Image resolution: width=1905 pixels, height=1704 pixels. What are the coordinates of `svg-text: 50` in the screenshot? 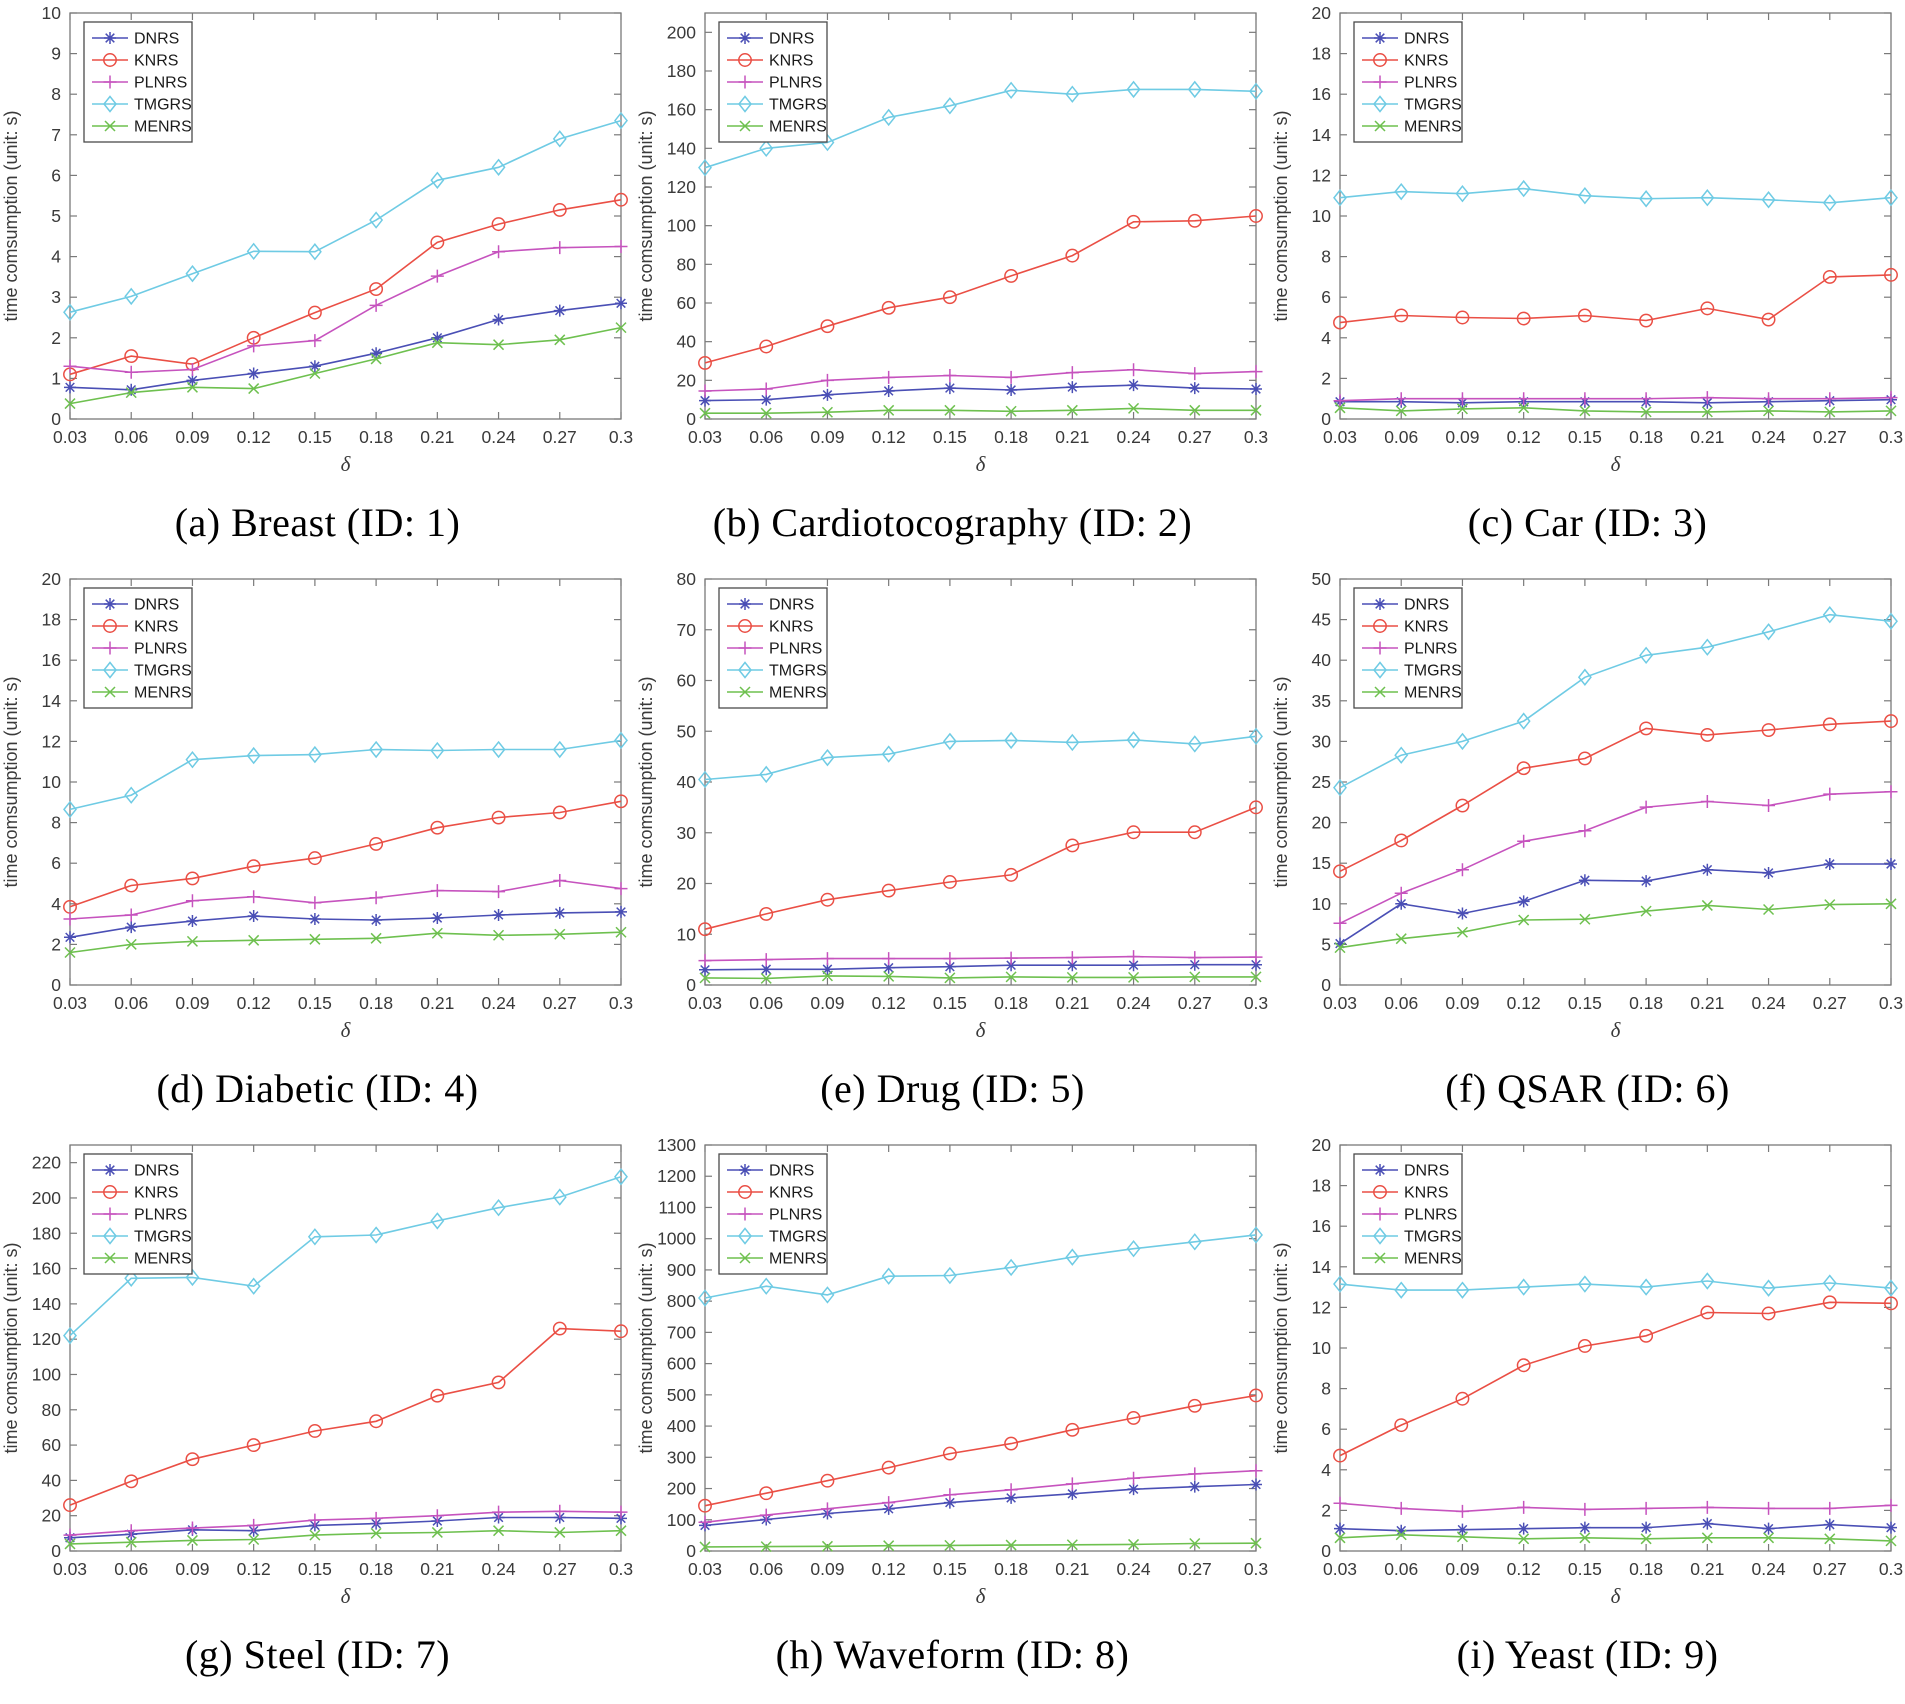 It's located at (687, 731).